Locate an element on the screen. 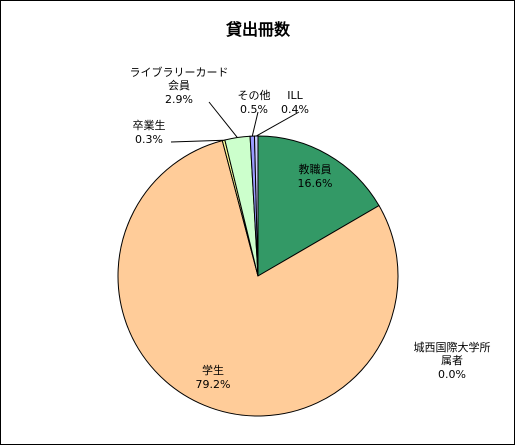  slice-label-4: ライブラリーカード会員 2.9% is located at coordinates (179, 85).